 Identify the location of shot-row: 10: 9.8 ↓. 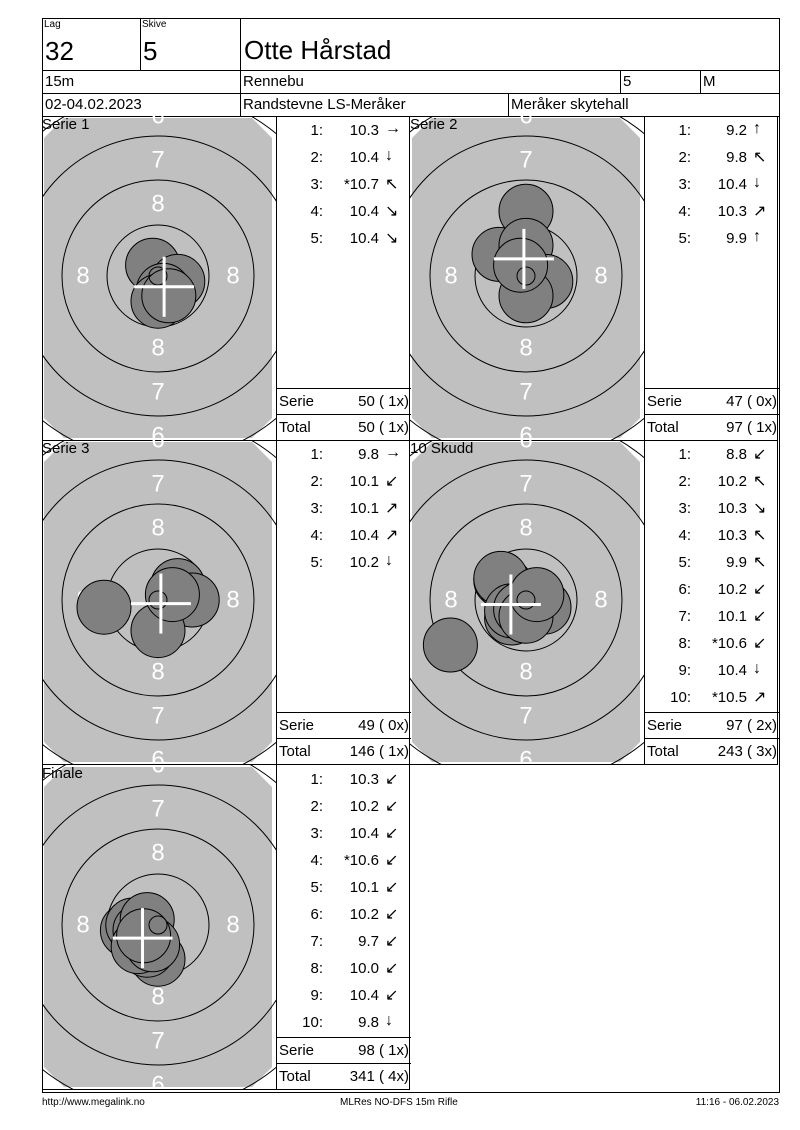
(344, 1023).